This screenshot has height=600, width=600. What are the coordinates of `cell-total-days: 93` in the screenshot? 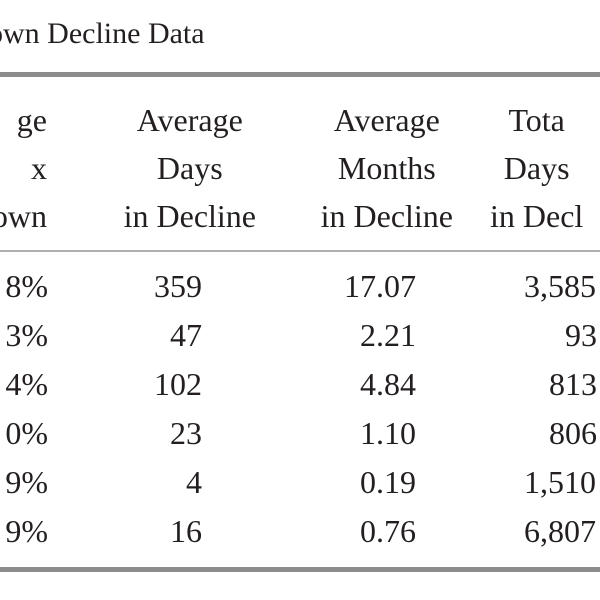 It's located at (581, 335).